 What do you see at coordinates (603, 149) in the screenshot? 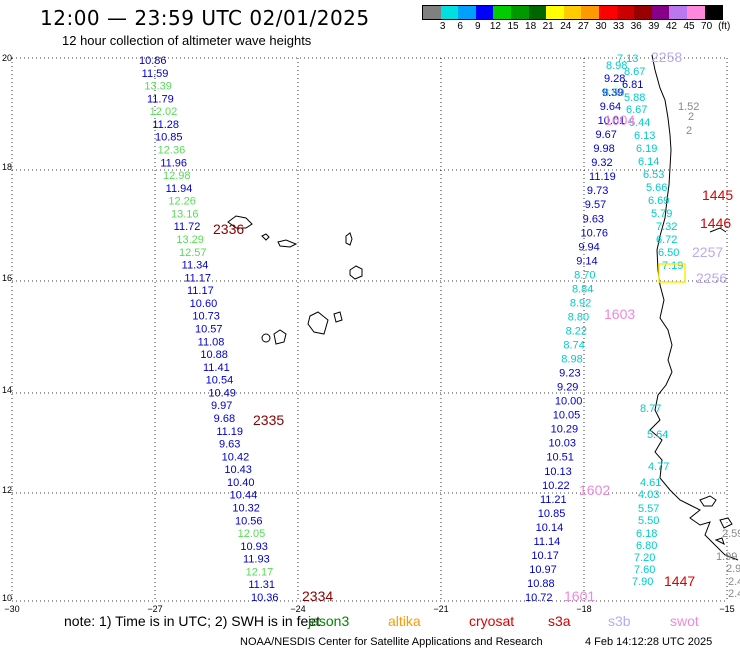
I see `wave-height-value: 9.98` at bounding box center [603, 149].